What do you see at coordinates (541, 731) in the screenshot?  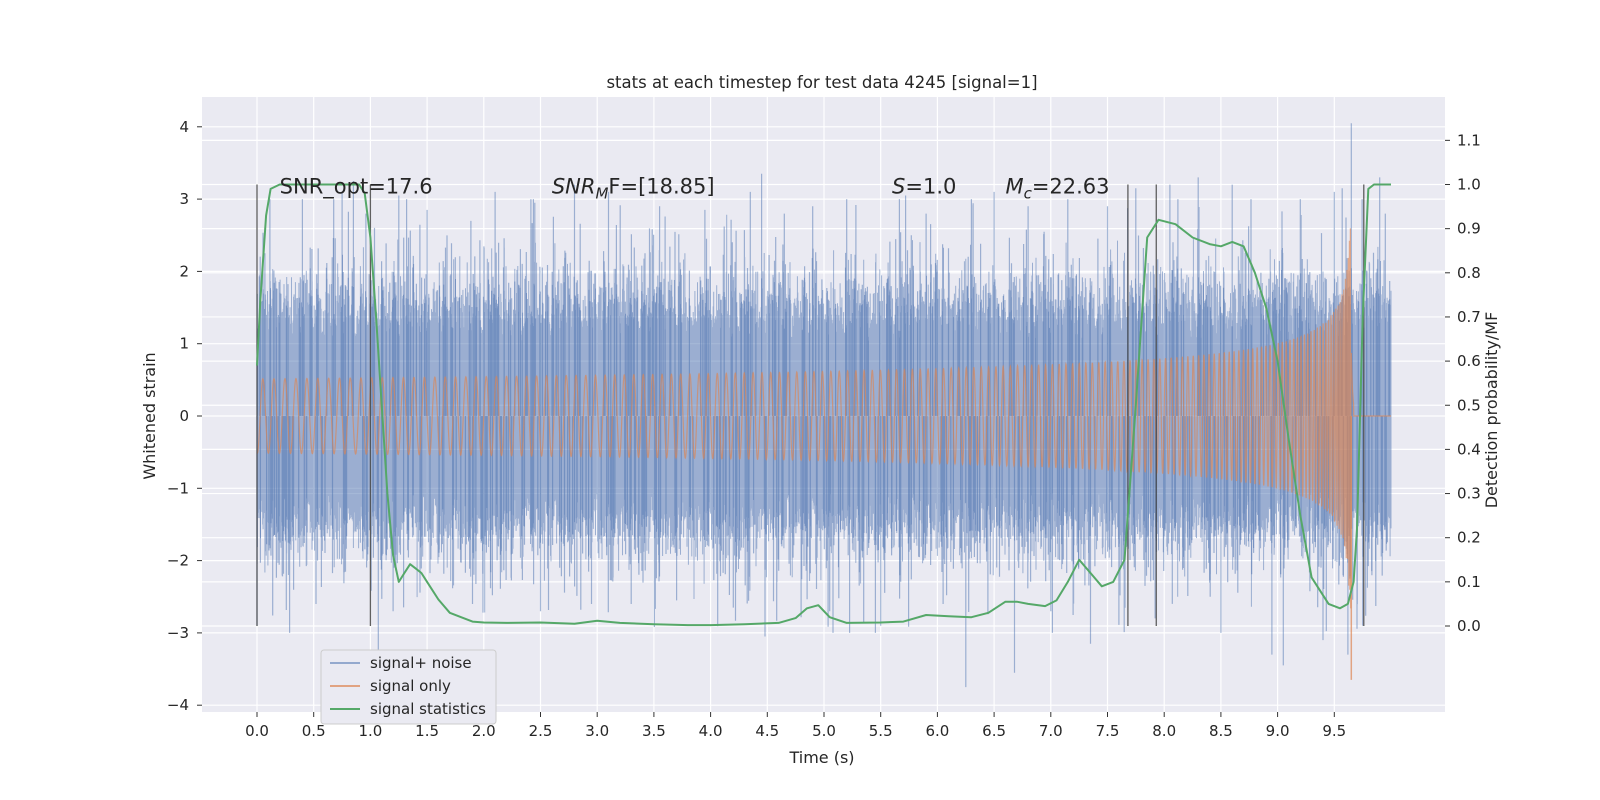 I see `x-tick-label: 2.5` at bounding box center [541, 731].